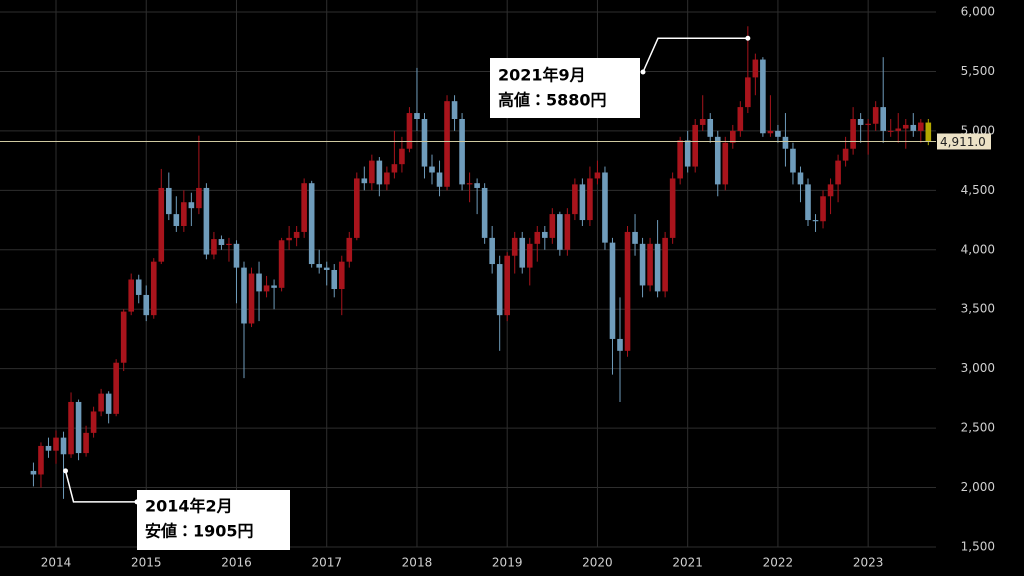 The image size is (1024, 576). What do you see at coordinates (199, 531) in the screenshot?
I see `annotation-text: 安値：1905円` at bounding box center [199, 531].